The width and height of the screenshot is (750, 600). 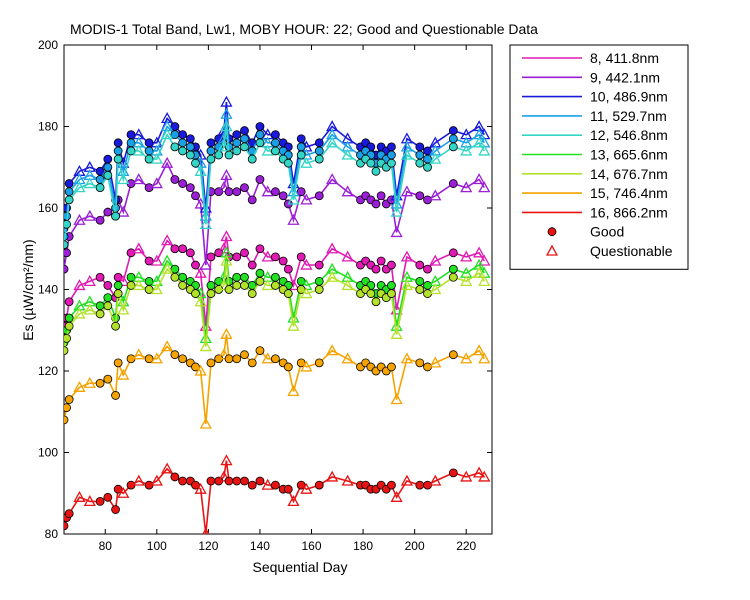 I want to click on y-tick-label: 180, so click(x=48, y=127).